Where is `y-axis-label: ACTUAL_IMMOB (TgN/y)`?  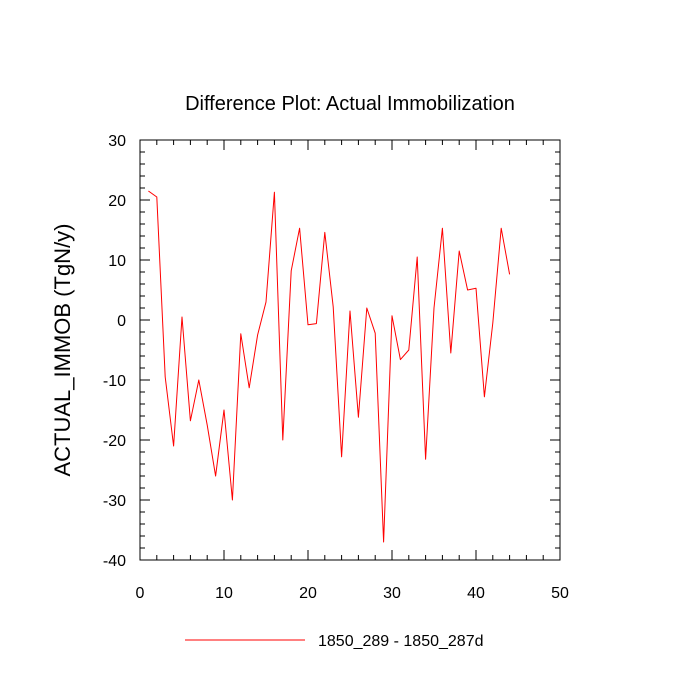 y-axis-label: ACTUAL_IMMOB (TgN/y) is located at coordinates (62, 349).